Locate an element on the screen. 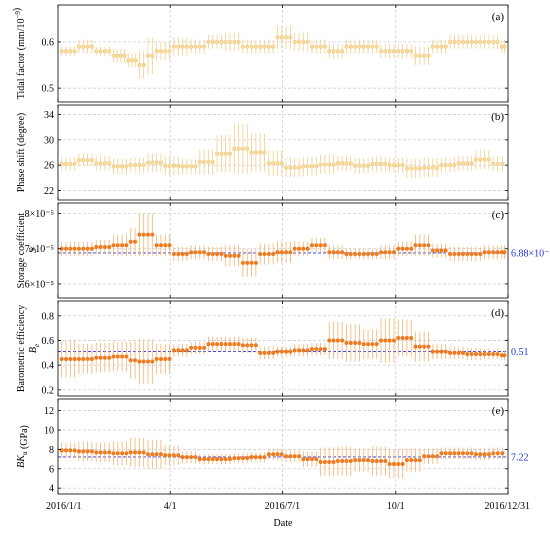 The width and height of the screenshot is (550, 533). y-tick-label: 8×10⁻⁵ is located at coordinates (39, 214).